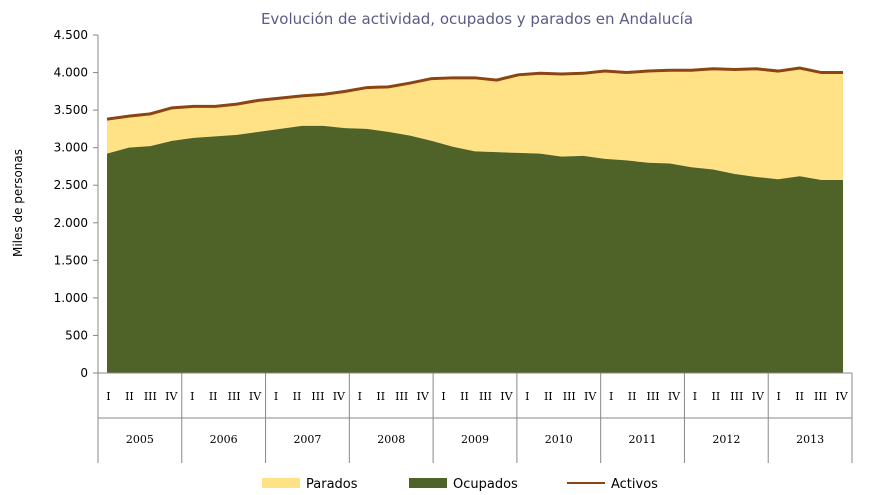 The width and height of the screenshot is (880, 495). What do you see at coordinates (18, 203) in the screenshot?
I see `y-axis-title: Miles de personas` at bounding box center [18, 203].